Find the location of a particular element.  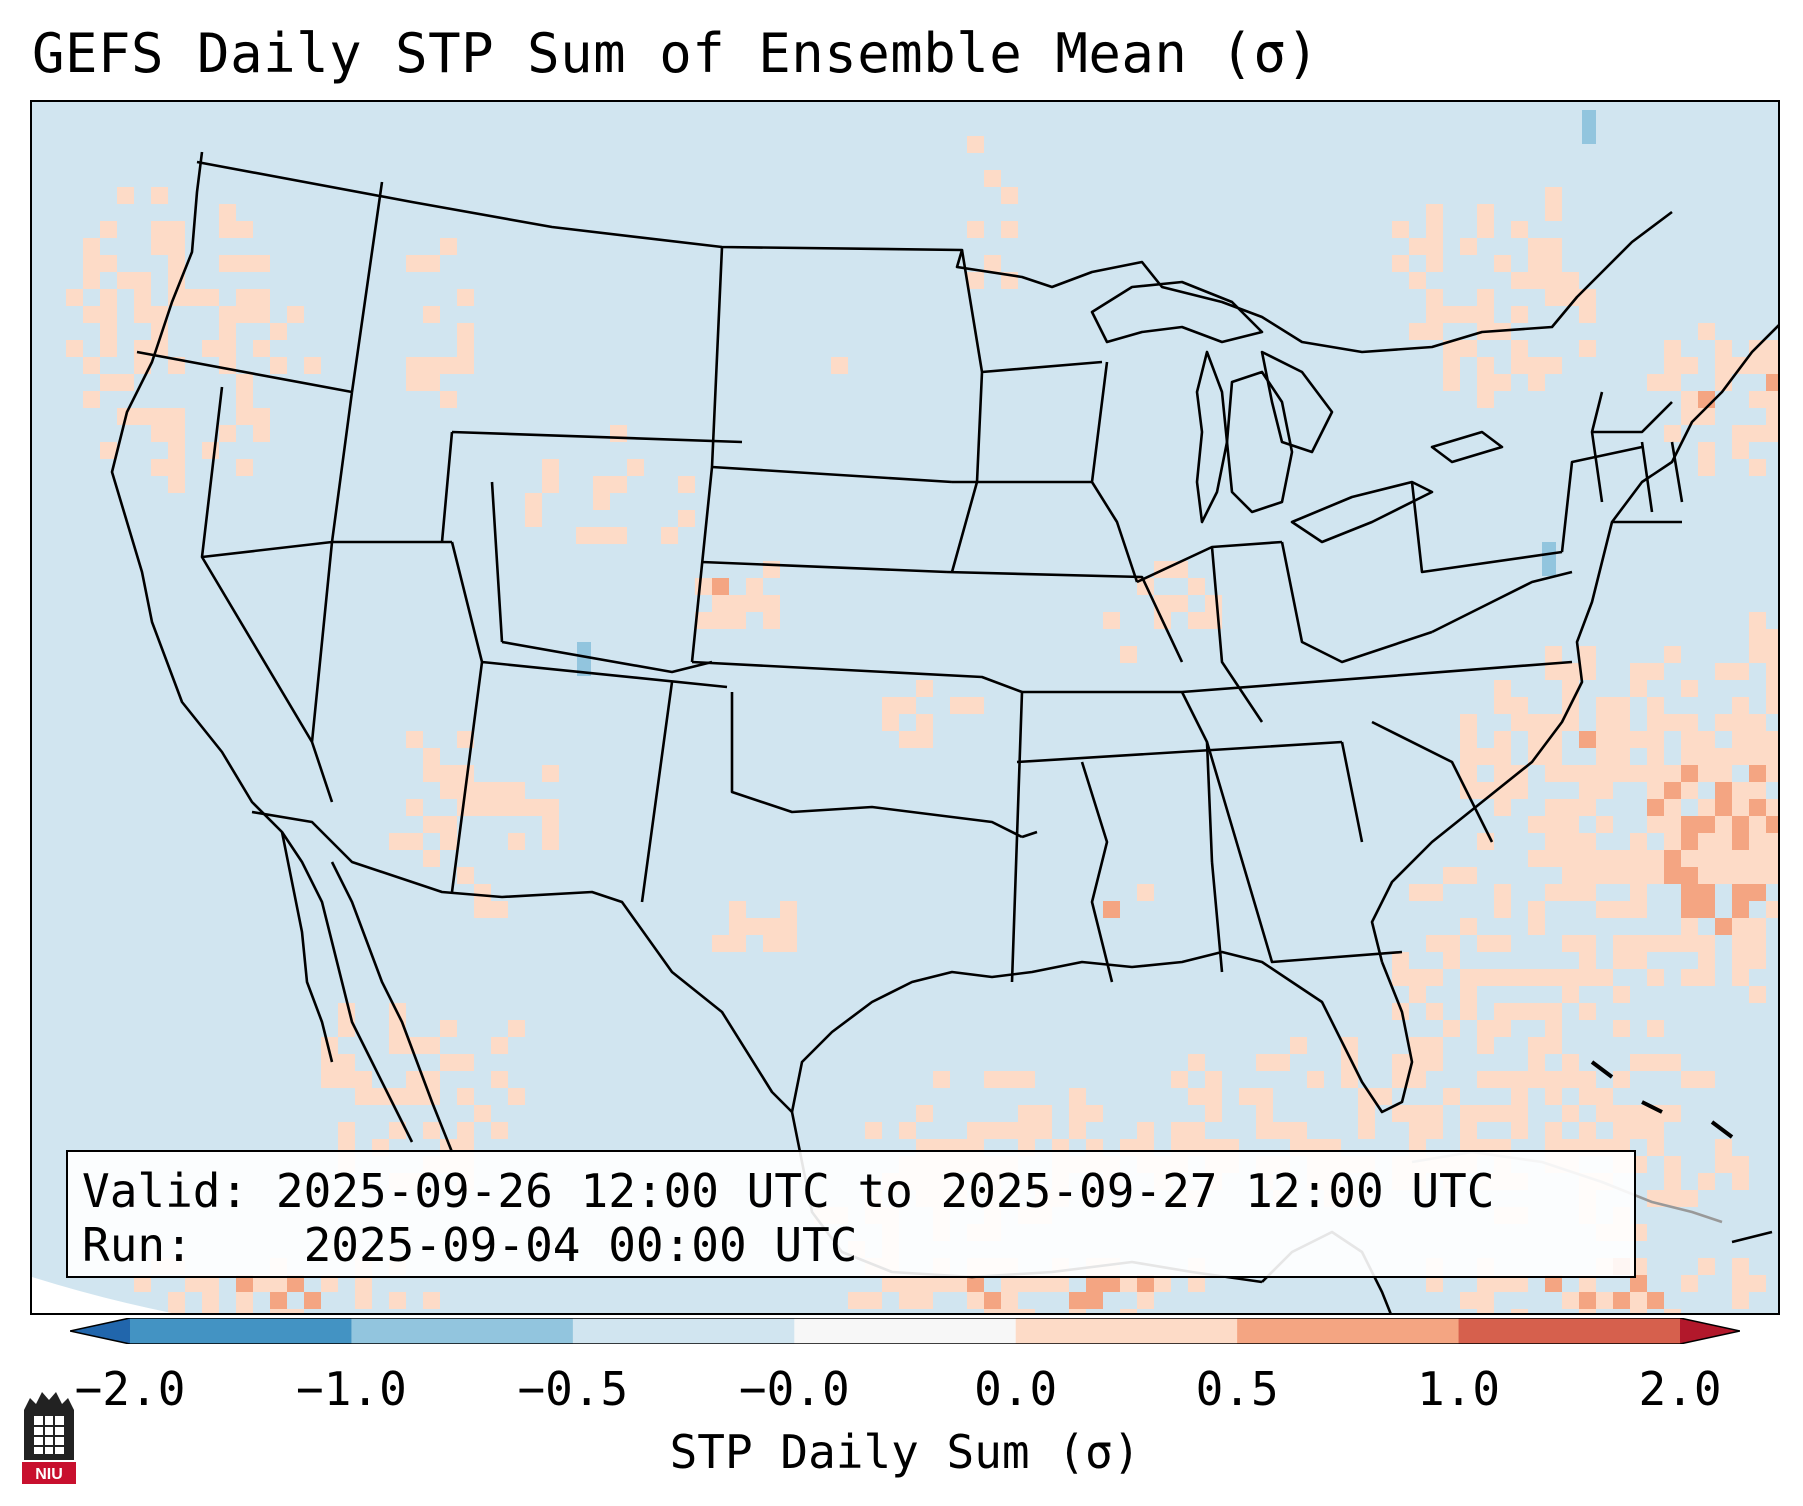

canada-border is located at coordinates (934, 257).